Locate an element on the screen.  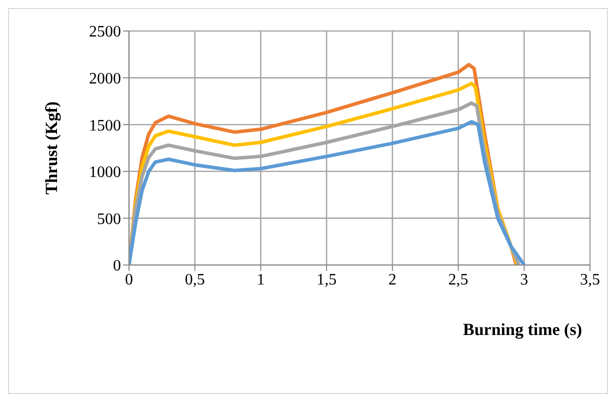
x-tick-label: 1,5 is located at coordinates (326, 279).